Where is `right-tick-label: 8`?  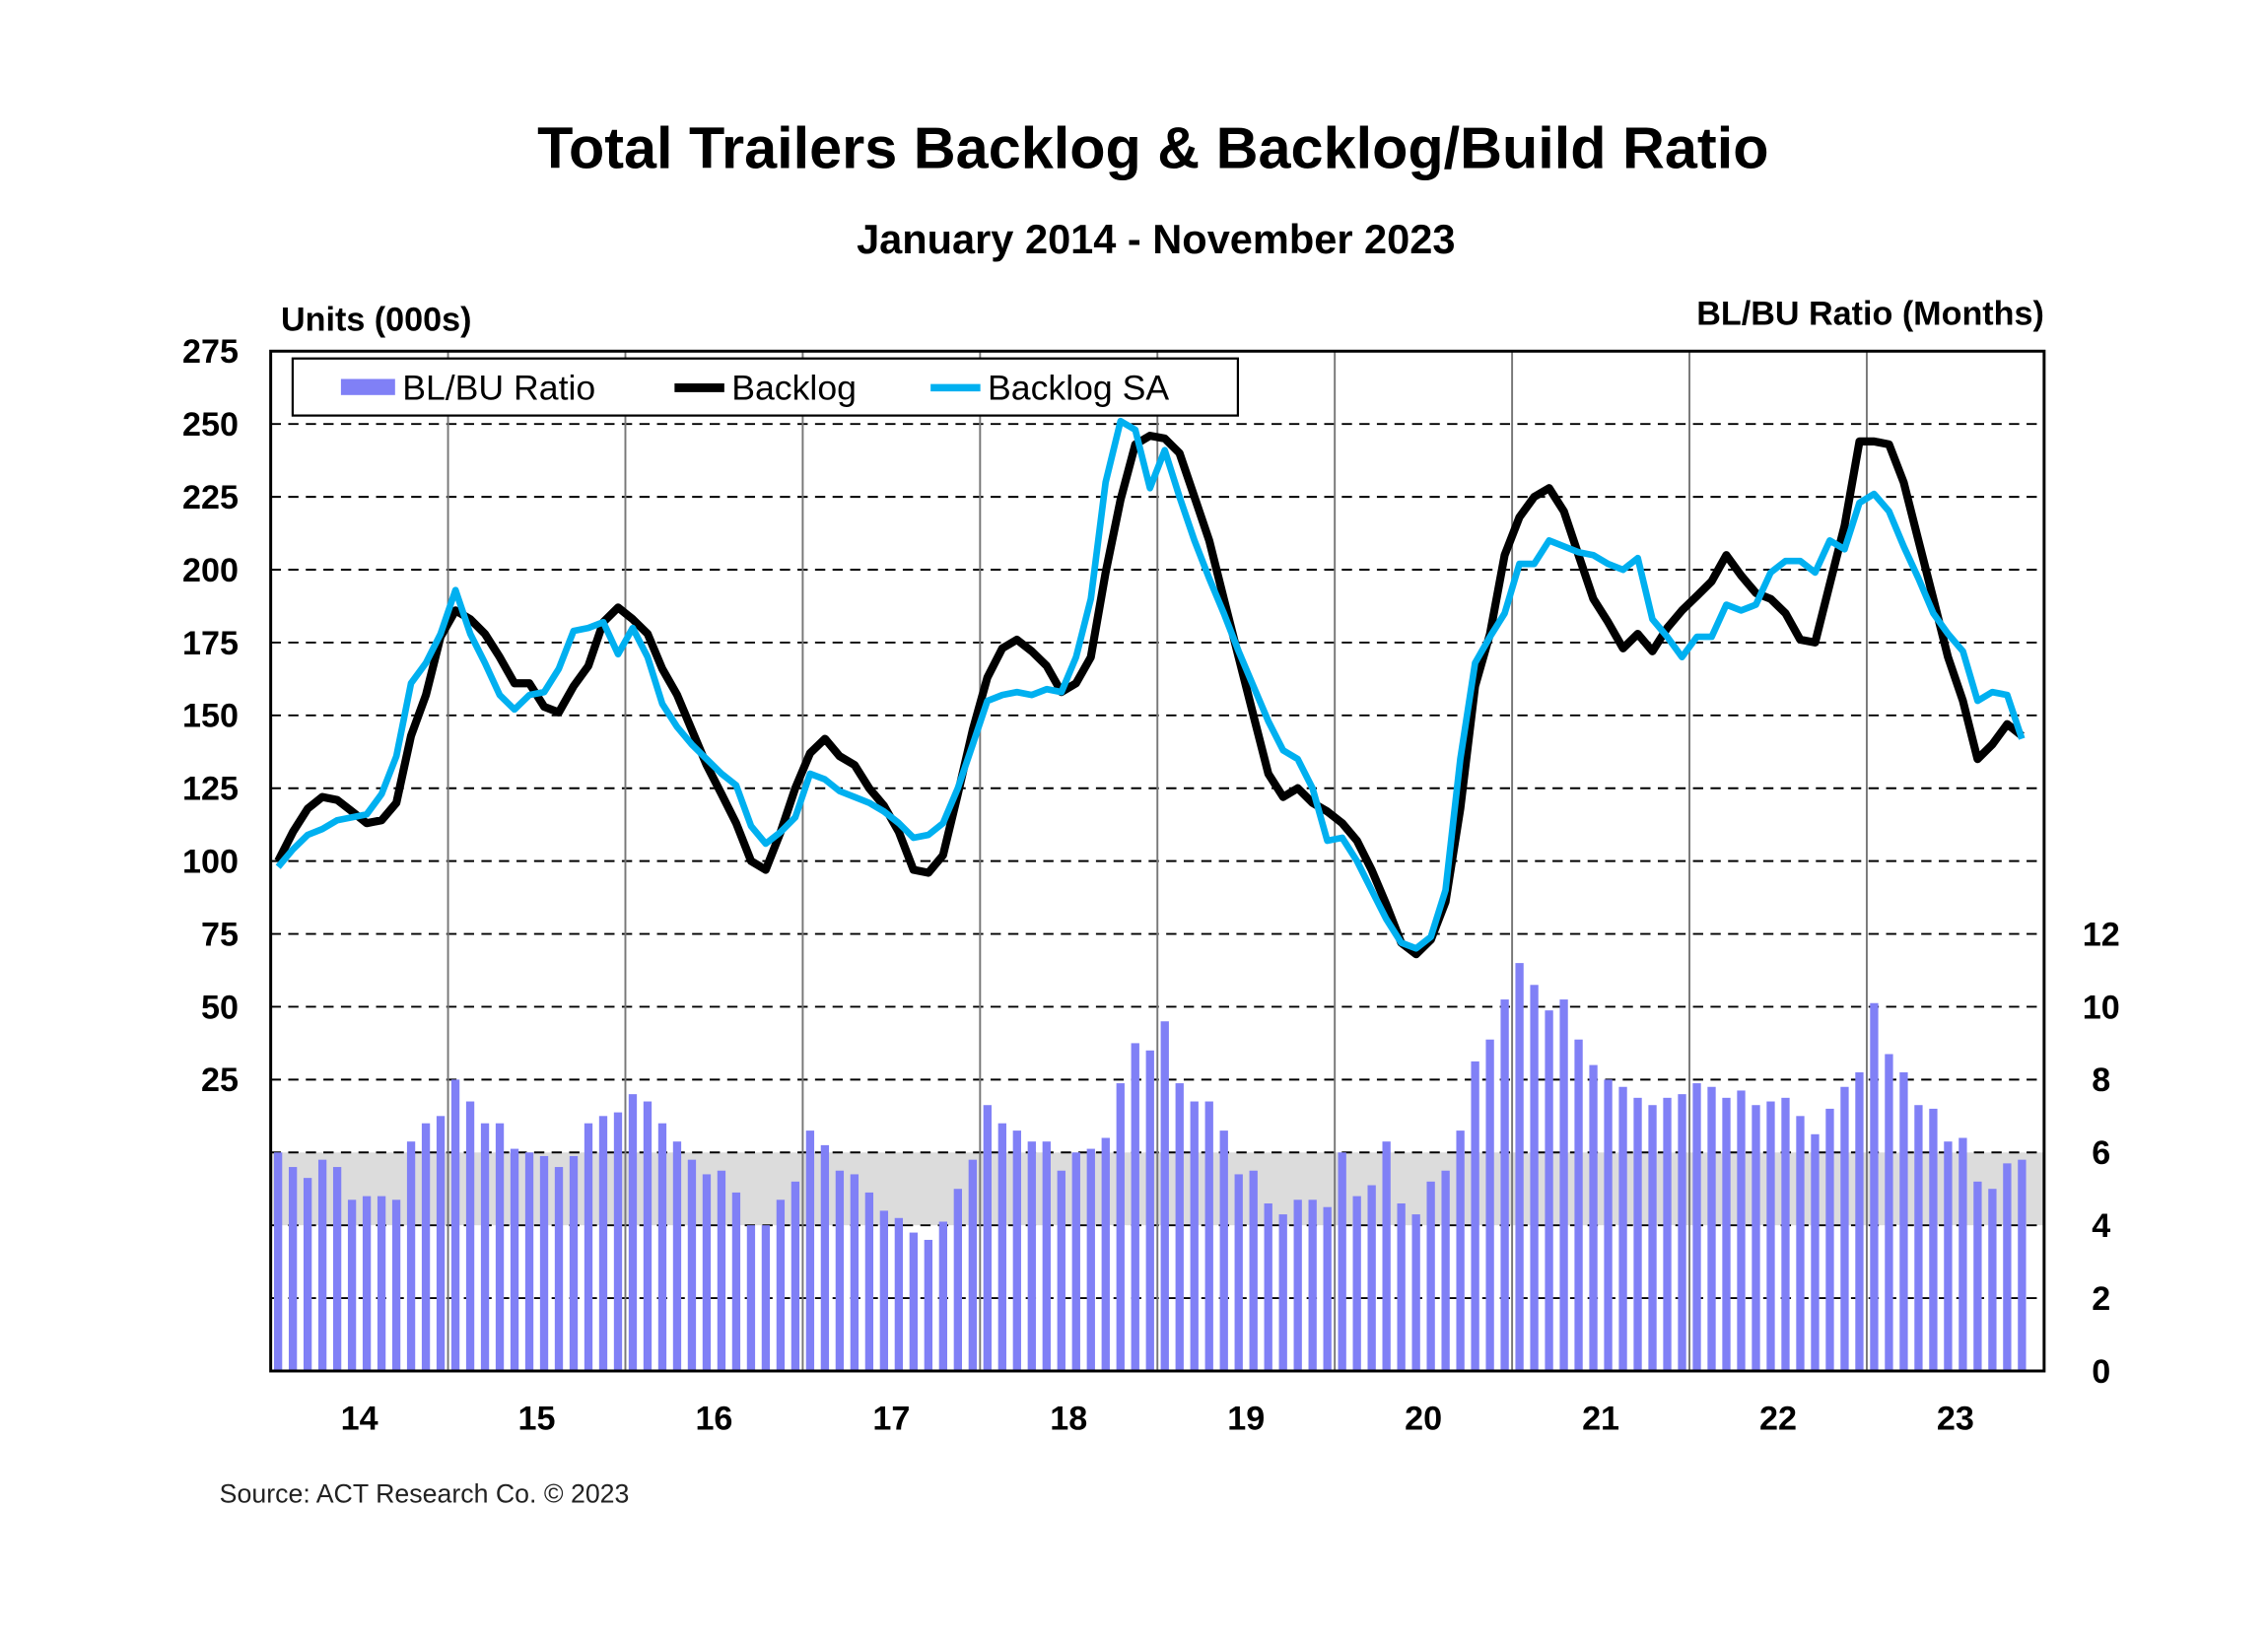
right-tick-label: 8 is located at coordinates (2101, 1080).